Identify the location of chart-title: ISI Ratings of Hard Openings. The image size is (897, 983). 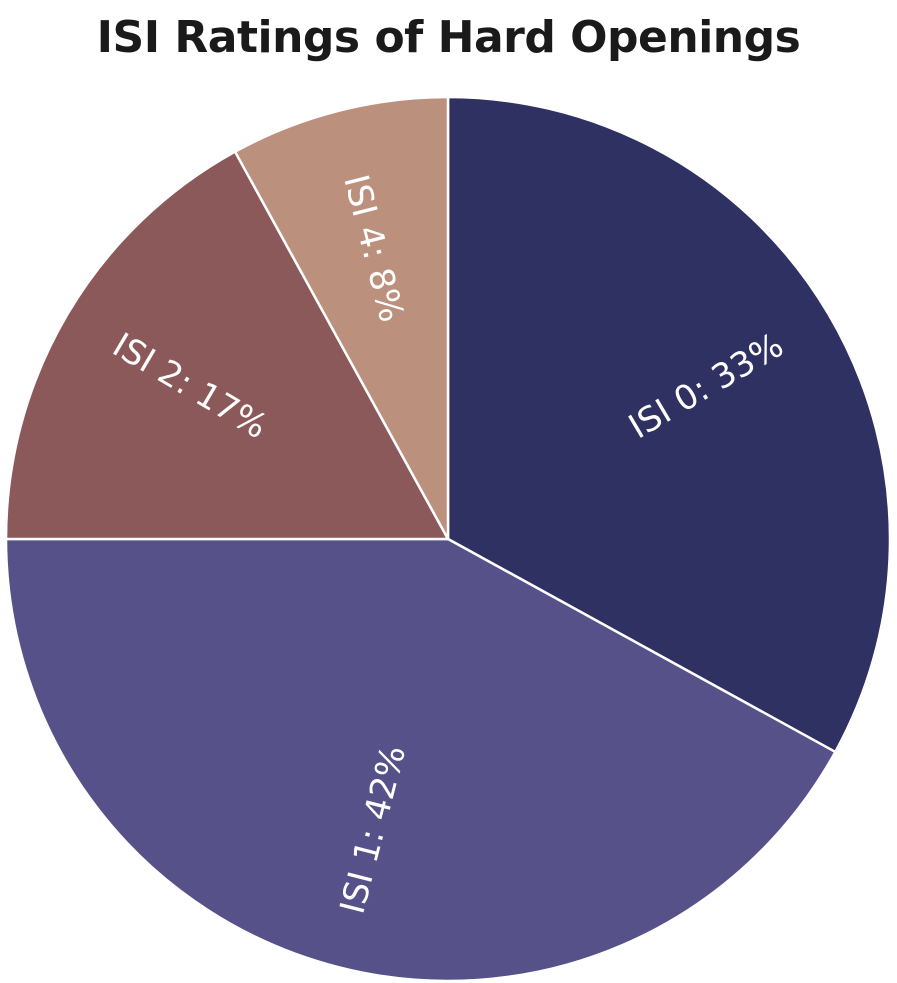
(448, 37).